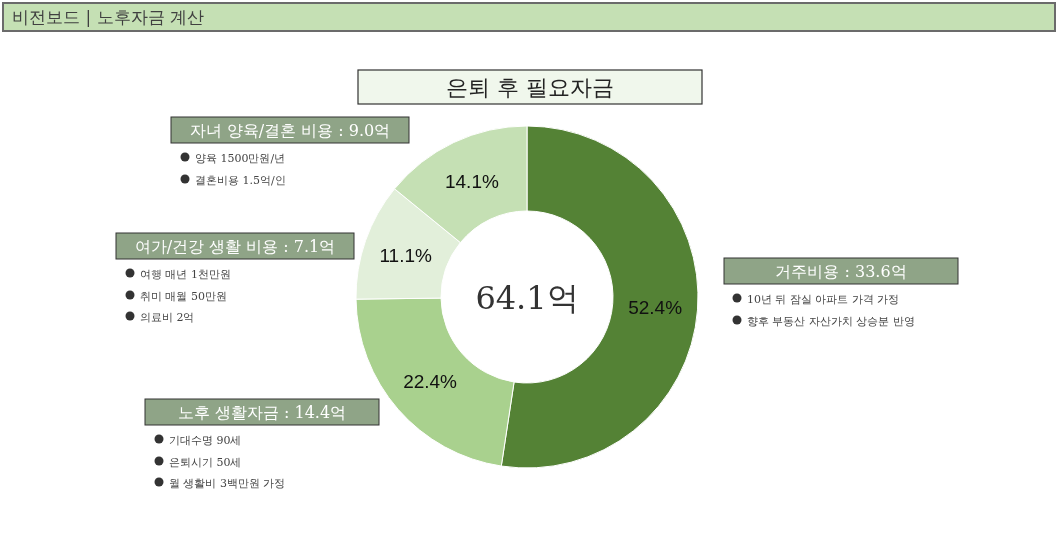  I want to click on text: 취미 매월 50만원, so click(183, 296).